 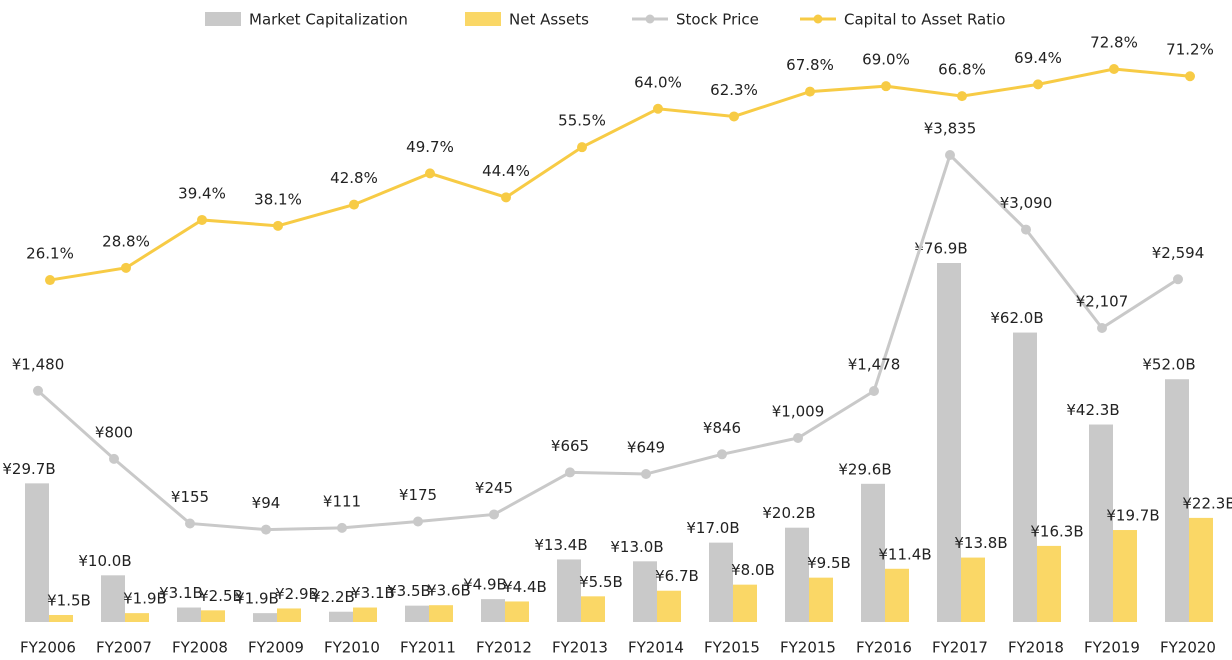 What do you see at coordinates (874, 365) in the screenshot?
I see `data-label: ¥1,478` at bounding box center [874, 365].